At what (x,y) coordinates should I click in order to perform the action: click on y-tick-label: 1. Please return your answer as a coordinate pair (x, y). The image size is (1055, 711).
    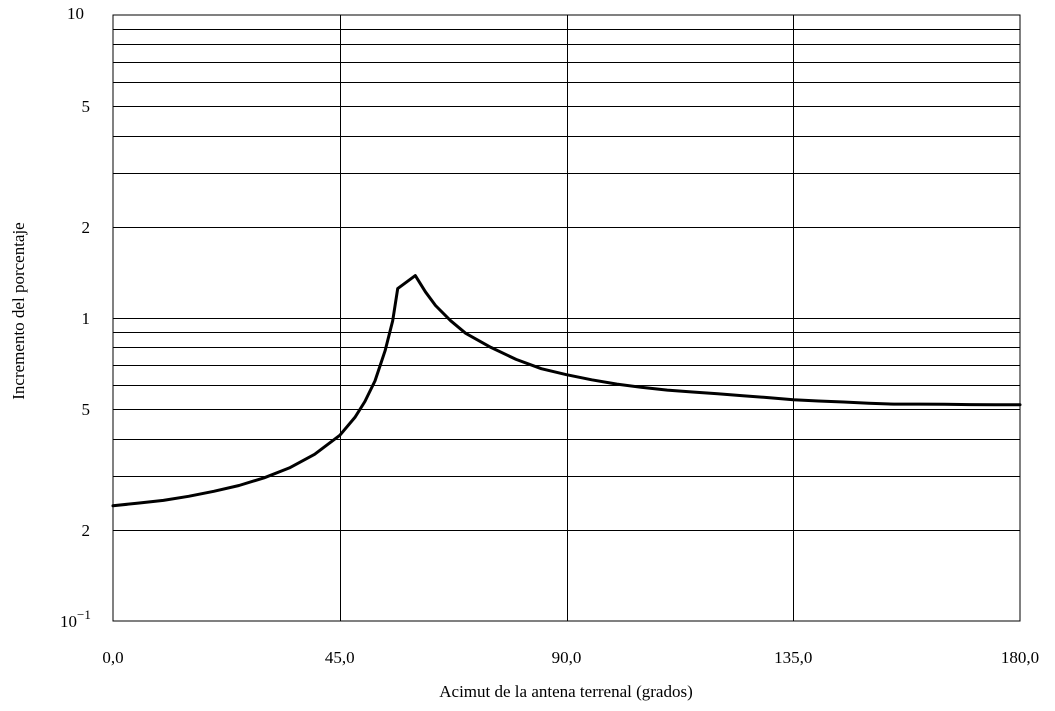
    Looking at the image, I should click on (86, 318).